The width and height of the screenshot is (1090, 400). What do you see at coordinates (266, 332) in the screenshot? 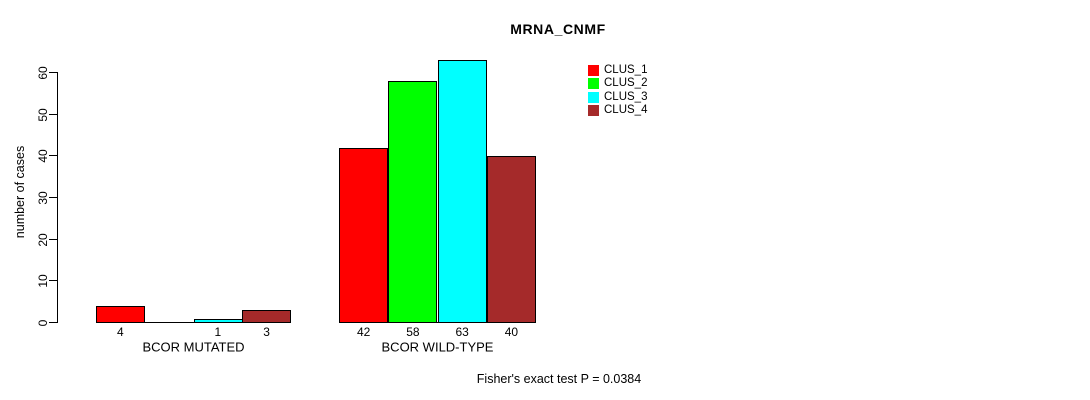
I see `bar-value-label: 3` at bounding box center [266, 332].